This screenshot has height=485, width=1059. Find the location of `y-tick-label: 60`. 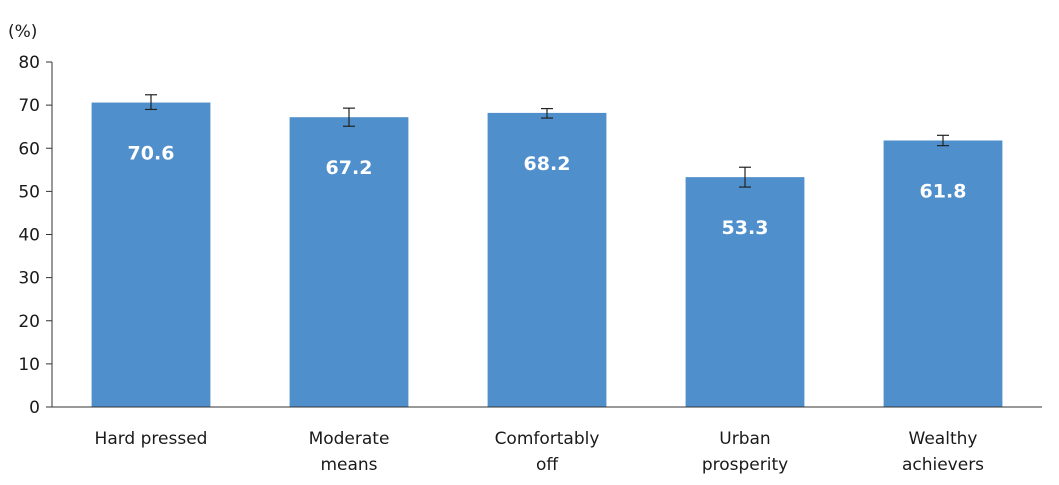

y-tick-label: 60 is located at coordinates (29, 149).